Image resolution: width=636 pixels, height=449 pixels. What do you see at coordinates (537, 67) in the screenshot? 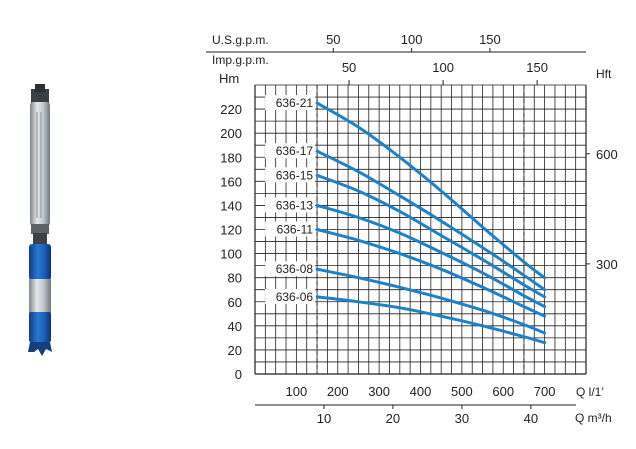
I see `impgpm-tick-label: 150` at bounding box center [537, 67].